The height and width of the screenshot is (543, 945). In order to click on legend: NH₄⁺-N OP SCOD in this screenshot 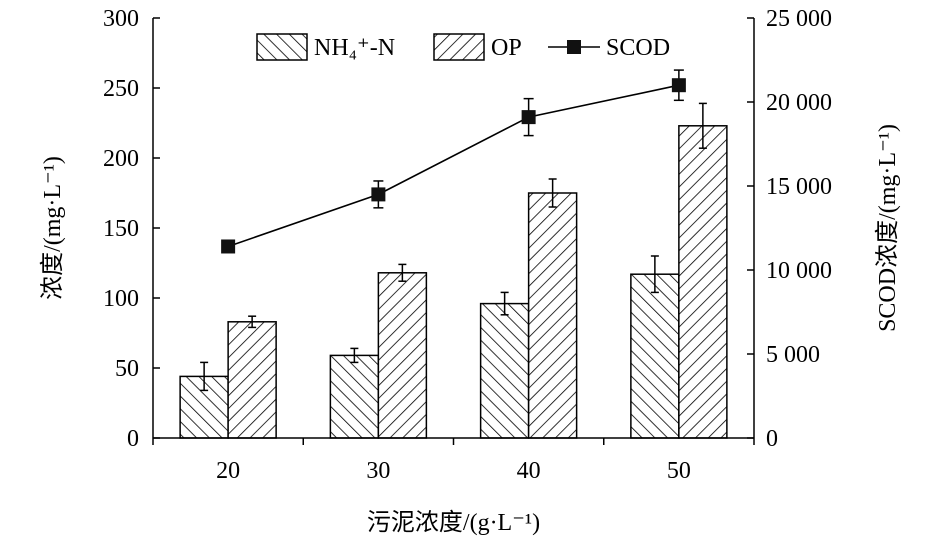, I will do `click(463, 47)`.